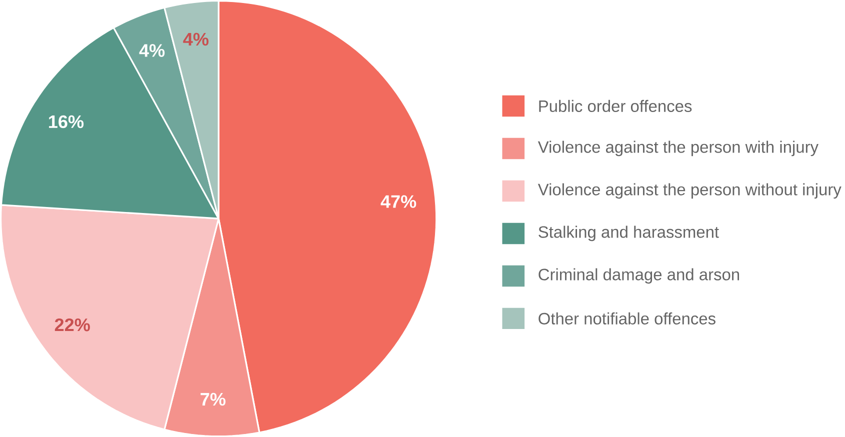  Describe the element at coordinates (398, 201) in the screenshot. I see `data-label: 47%` at that location.